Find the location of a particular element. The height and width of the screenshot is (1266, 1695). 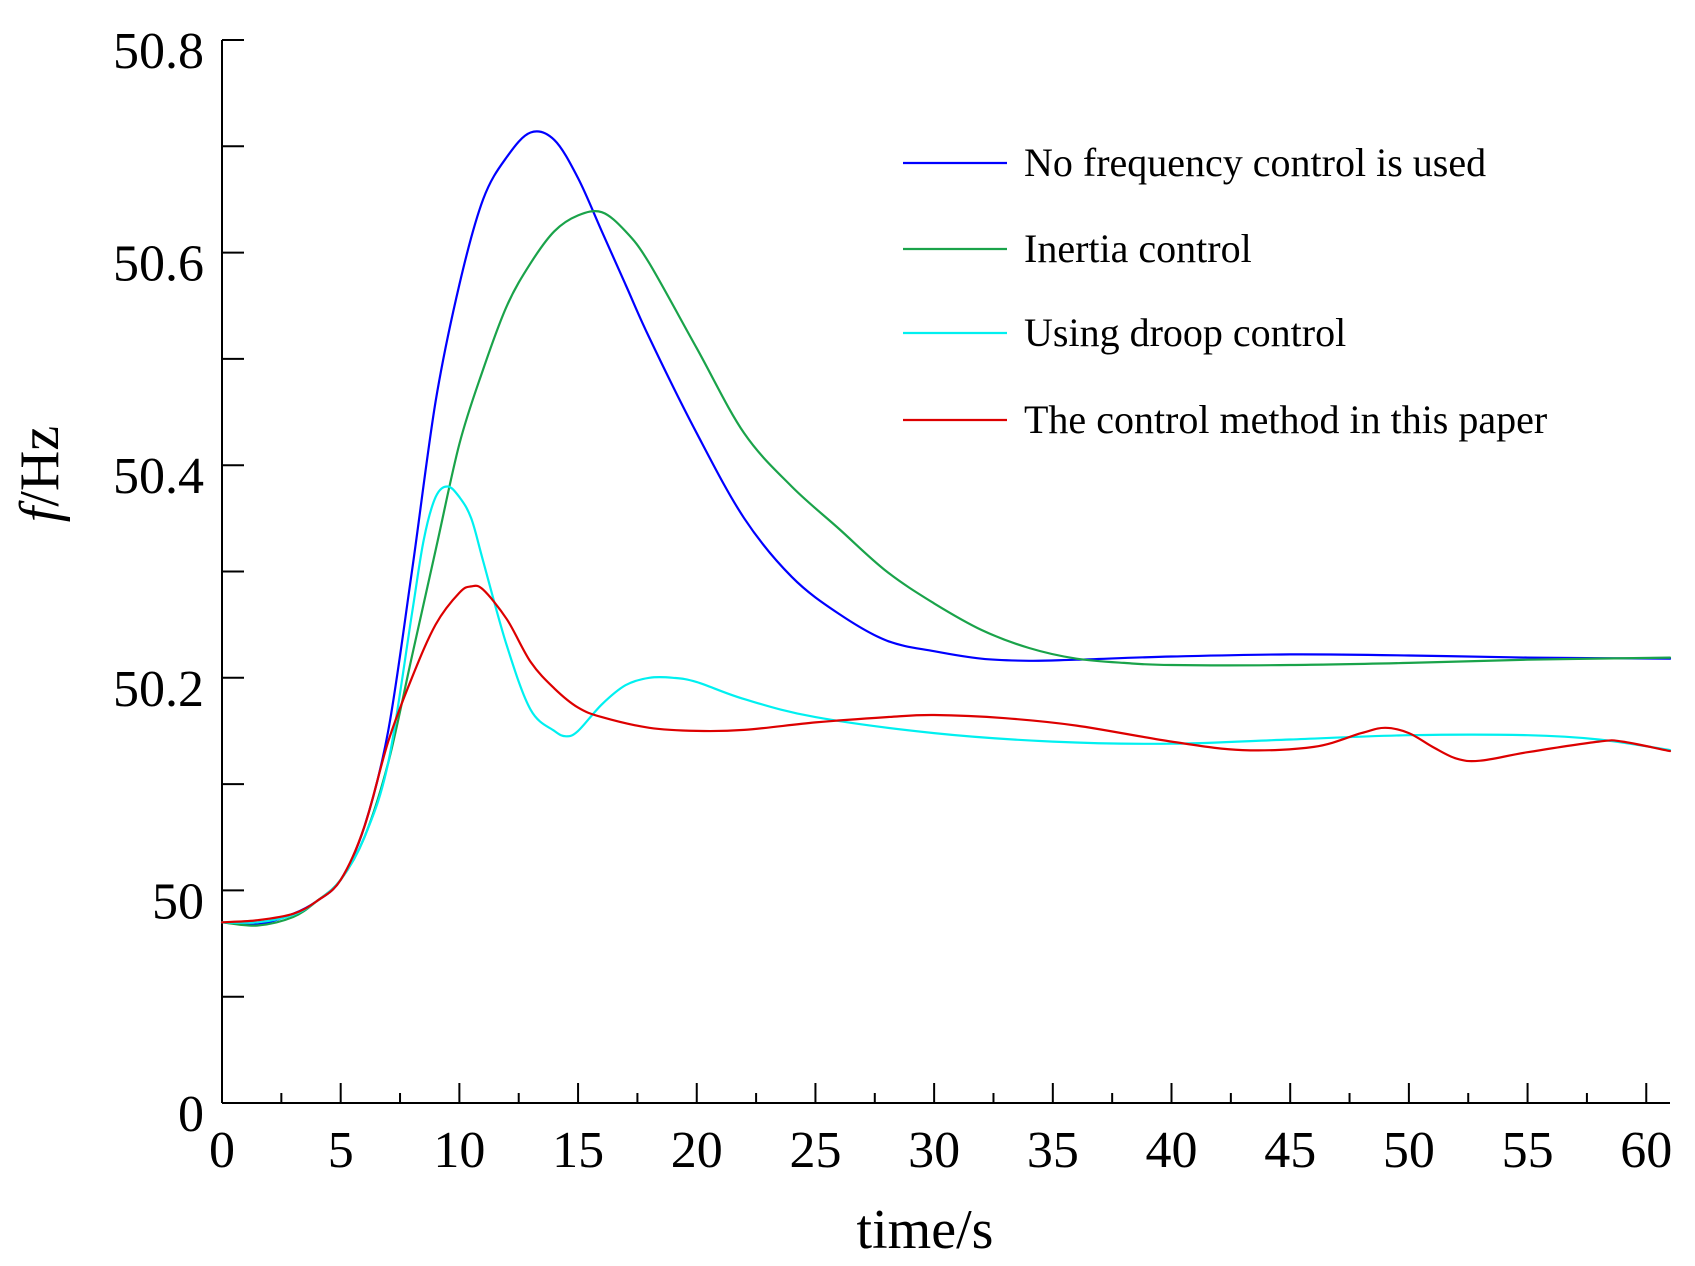

x-tick-label: 20 is located at coordinates (697, 1150).